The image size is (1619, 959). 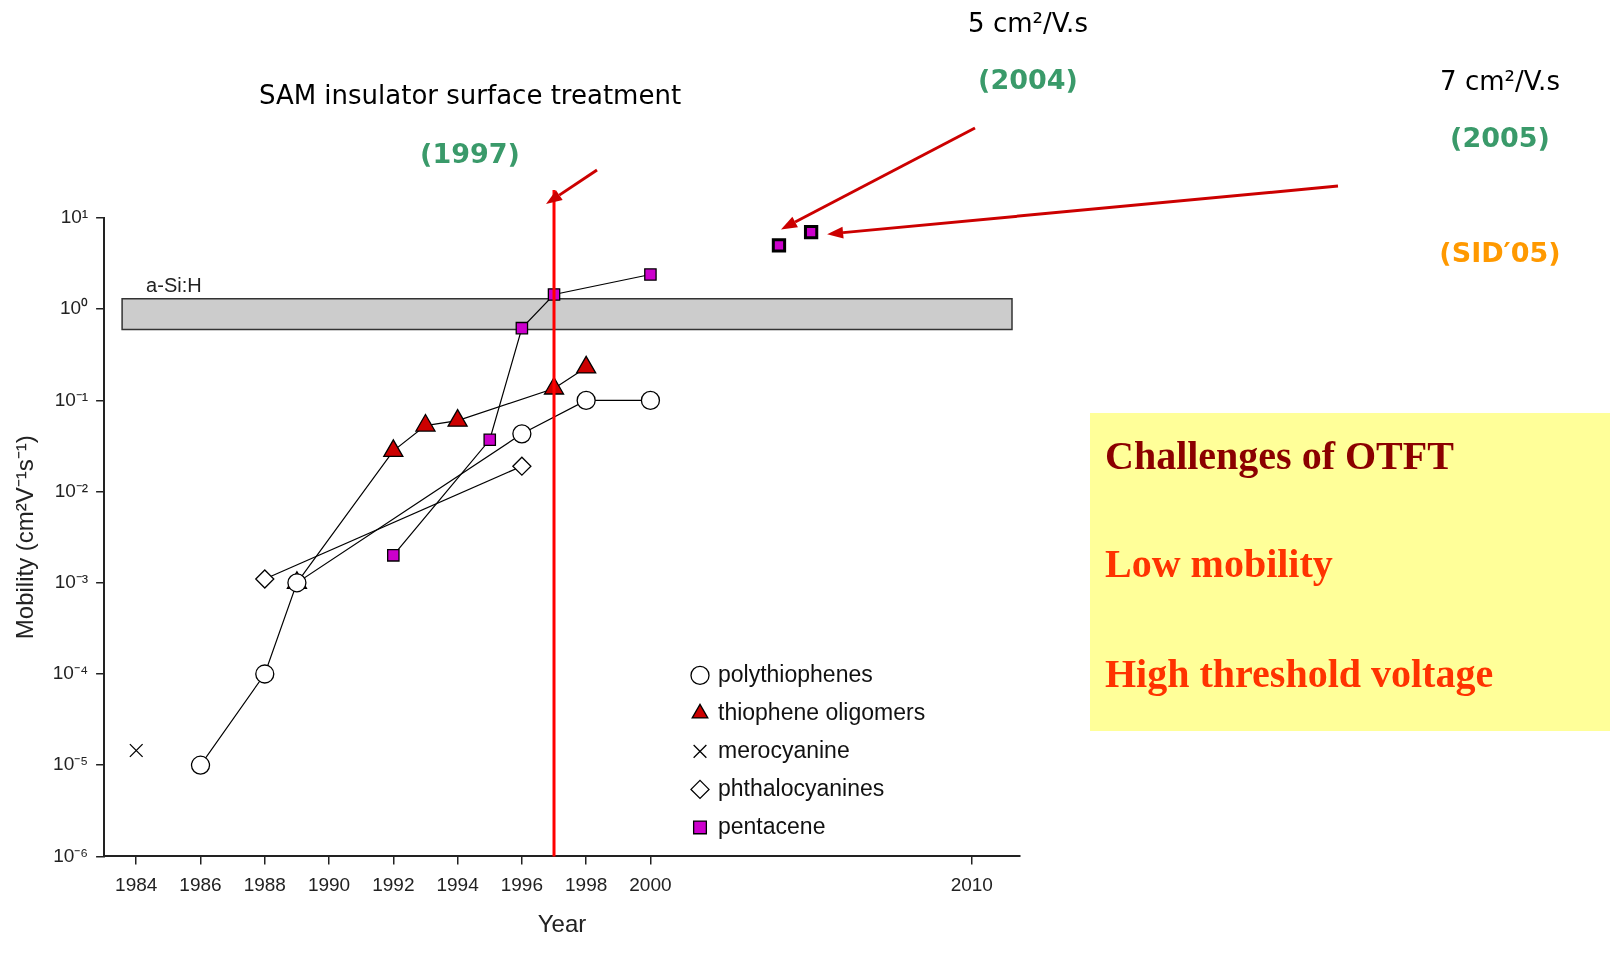 I want to click on y-tick-label: 10⁻⁵, so click(x=71, y=764).